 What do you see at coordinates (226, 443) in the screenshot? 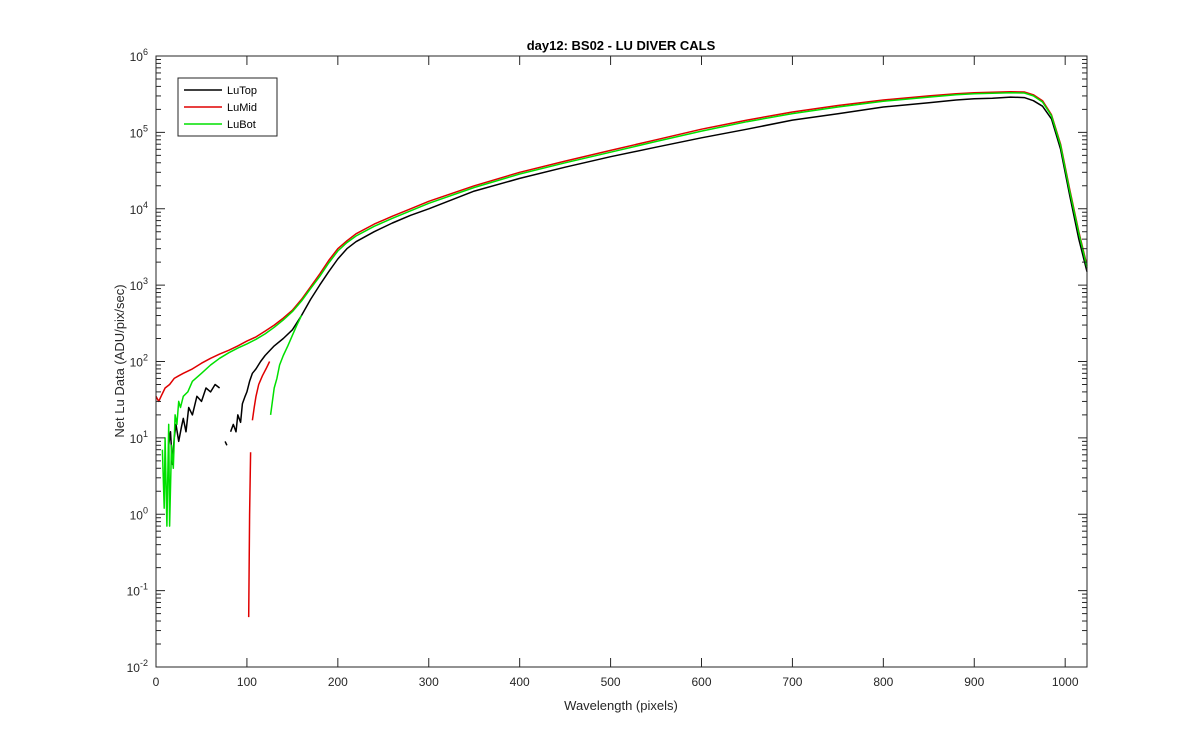
I see `series-line-lutop` at bounding box center [226, 443].